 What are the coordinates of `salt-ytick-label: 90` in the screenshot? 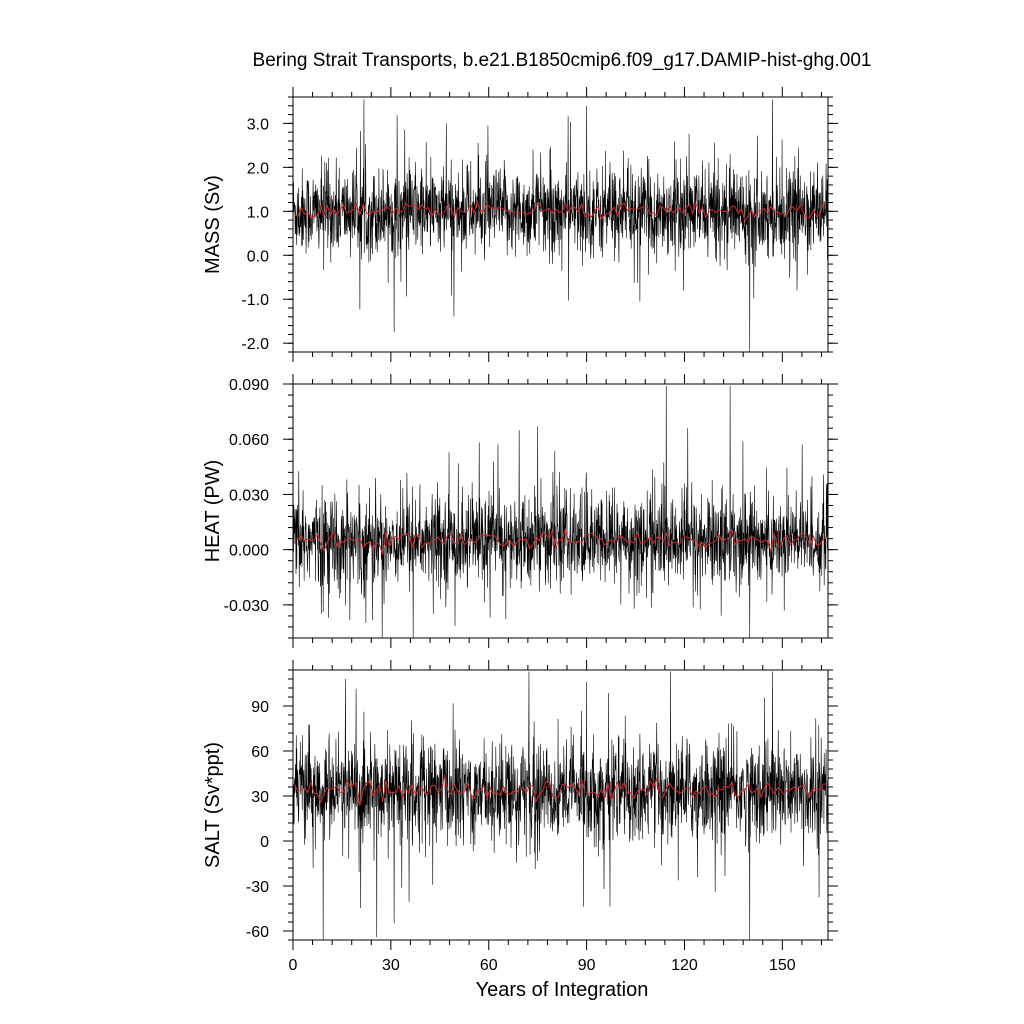 It's located at (260, 707).